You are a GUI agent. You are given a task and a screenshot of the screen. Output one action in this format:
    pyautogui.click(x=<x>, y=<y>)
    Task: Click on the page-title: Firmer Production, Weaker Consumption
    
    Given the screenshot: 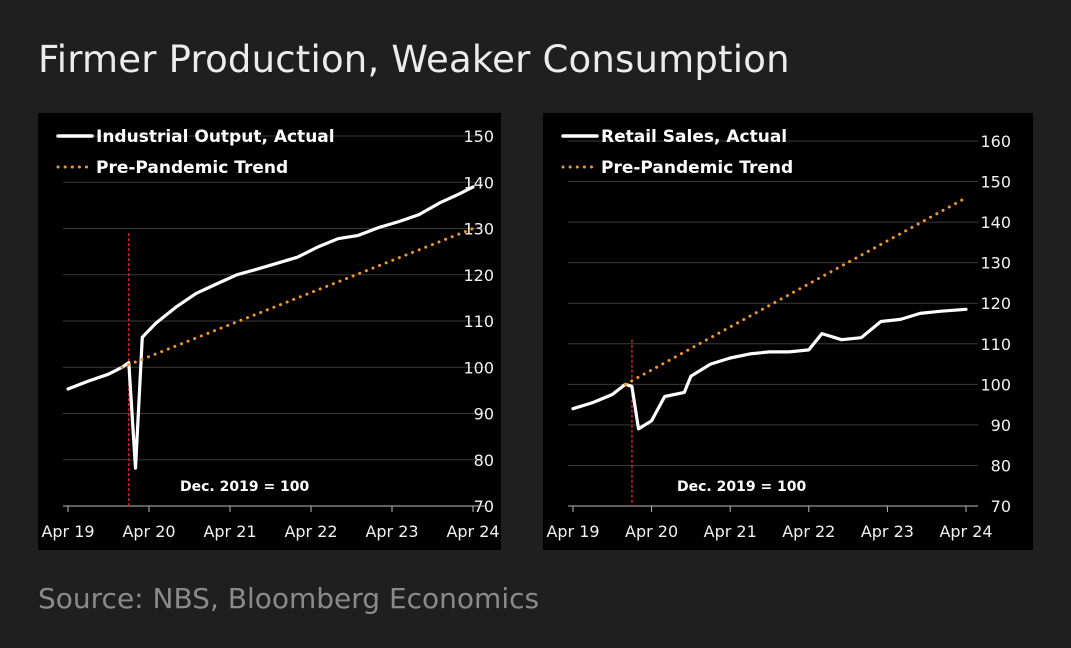 What is the action you would take?
    pyautogui.click(x=414, y=59)
    